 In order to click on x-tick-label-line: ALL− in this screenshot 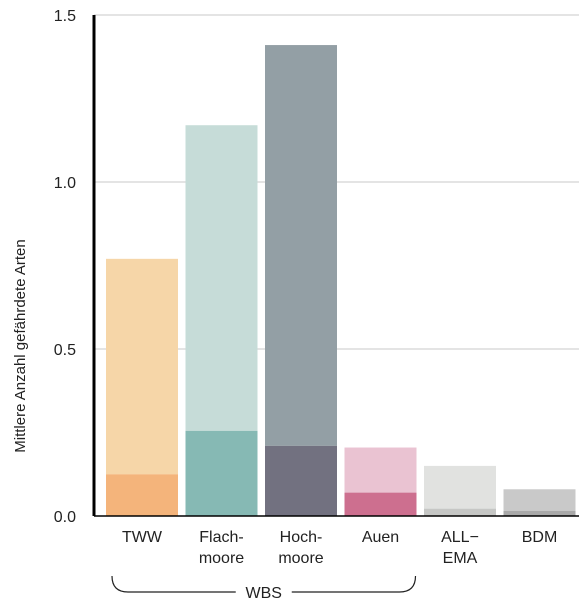, I will do `click(460, 537)`.